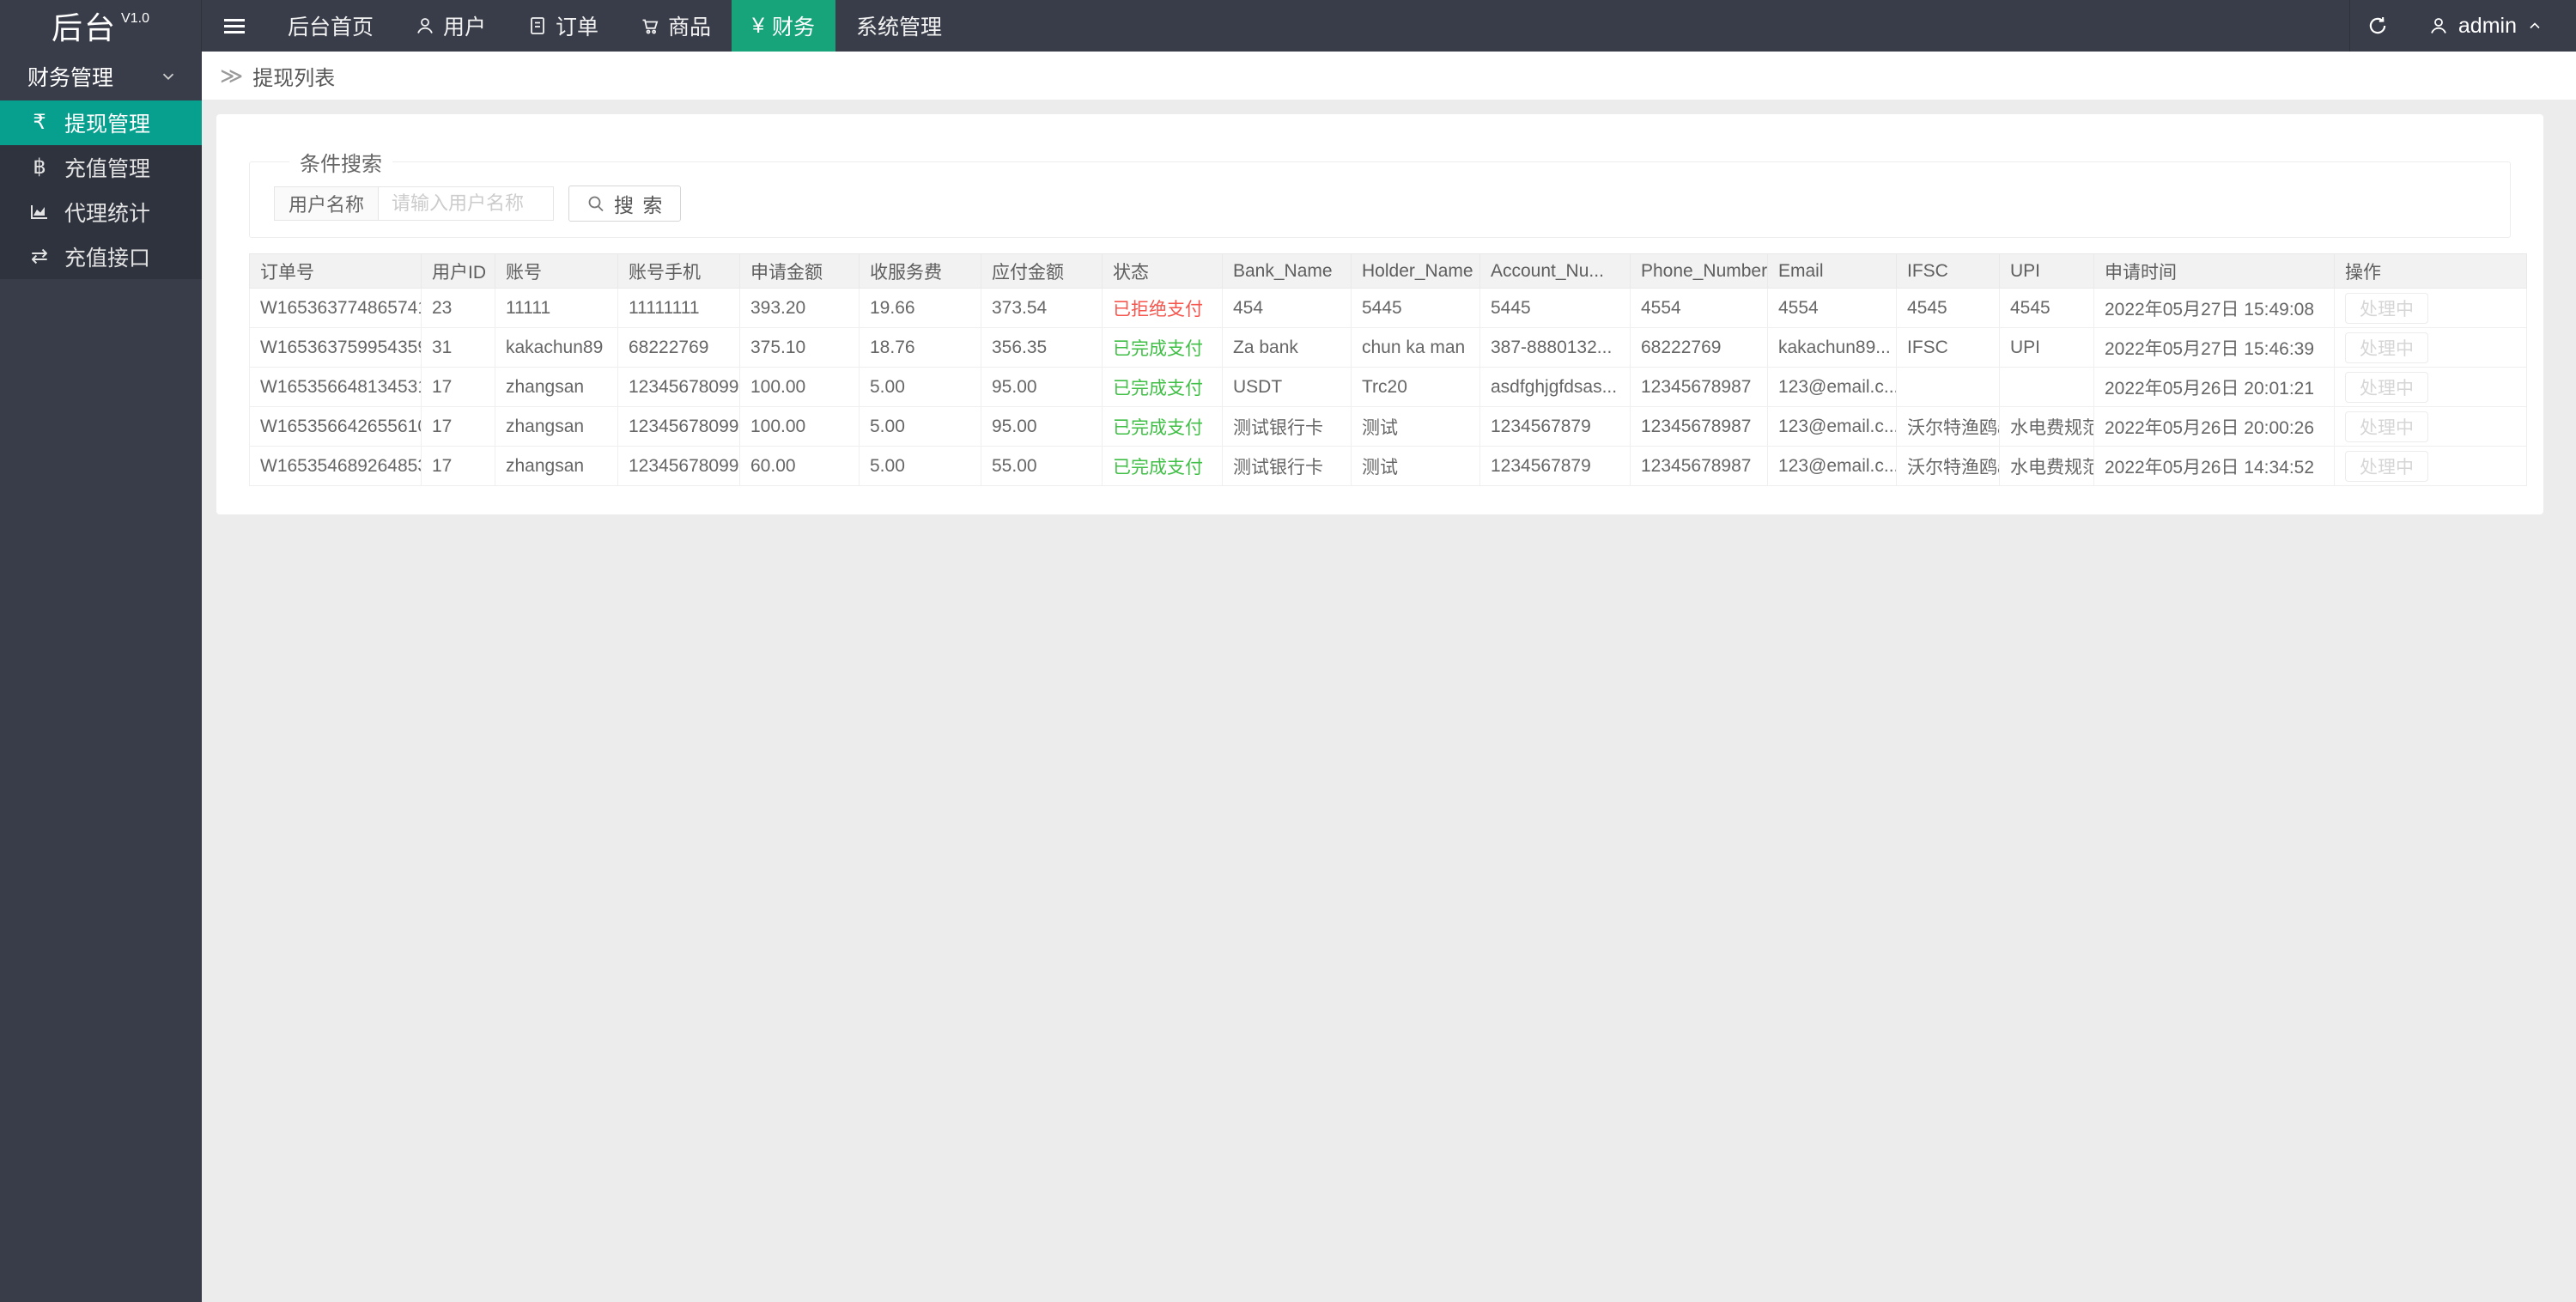 Image resolution: width=2576 pixels, height=1302 pixels. Describe the element at coordinates (335, 466) in the screenshot. I see `cell-order_no: W165354689264853` at that location.